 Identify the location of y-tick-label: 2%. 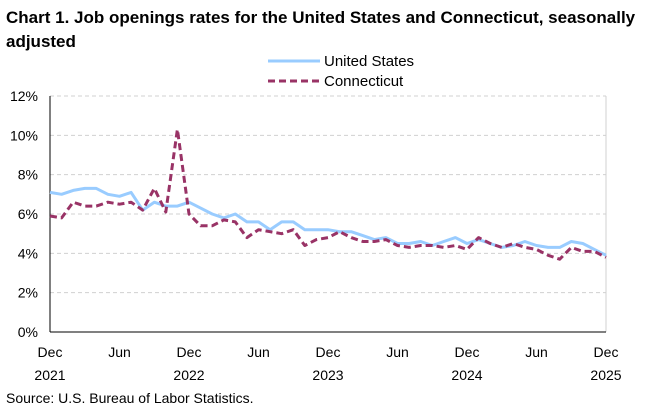
(28, 293).